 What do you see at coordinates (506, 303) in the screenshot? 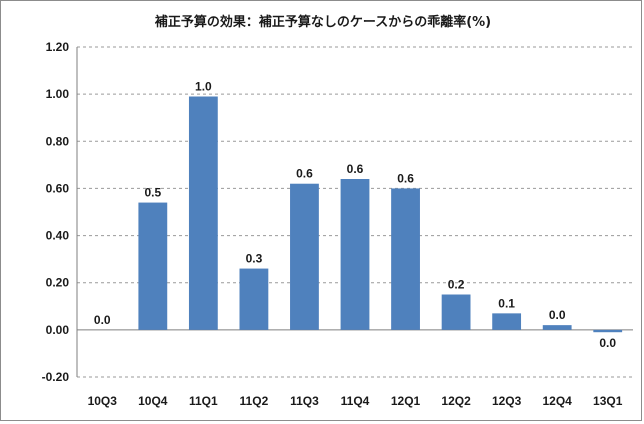
I see `data-label: 0.1` at bounding box center [506, 303].